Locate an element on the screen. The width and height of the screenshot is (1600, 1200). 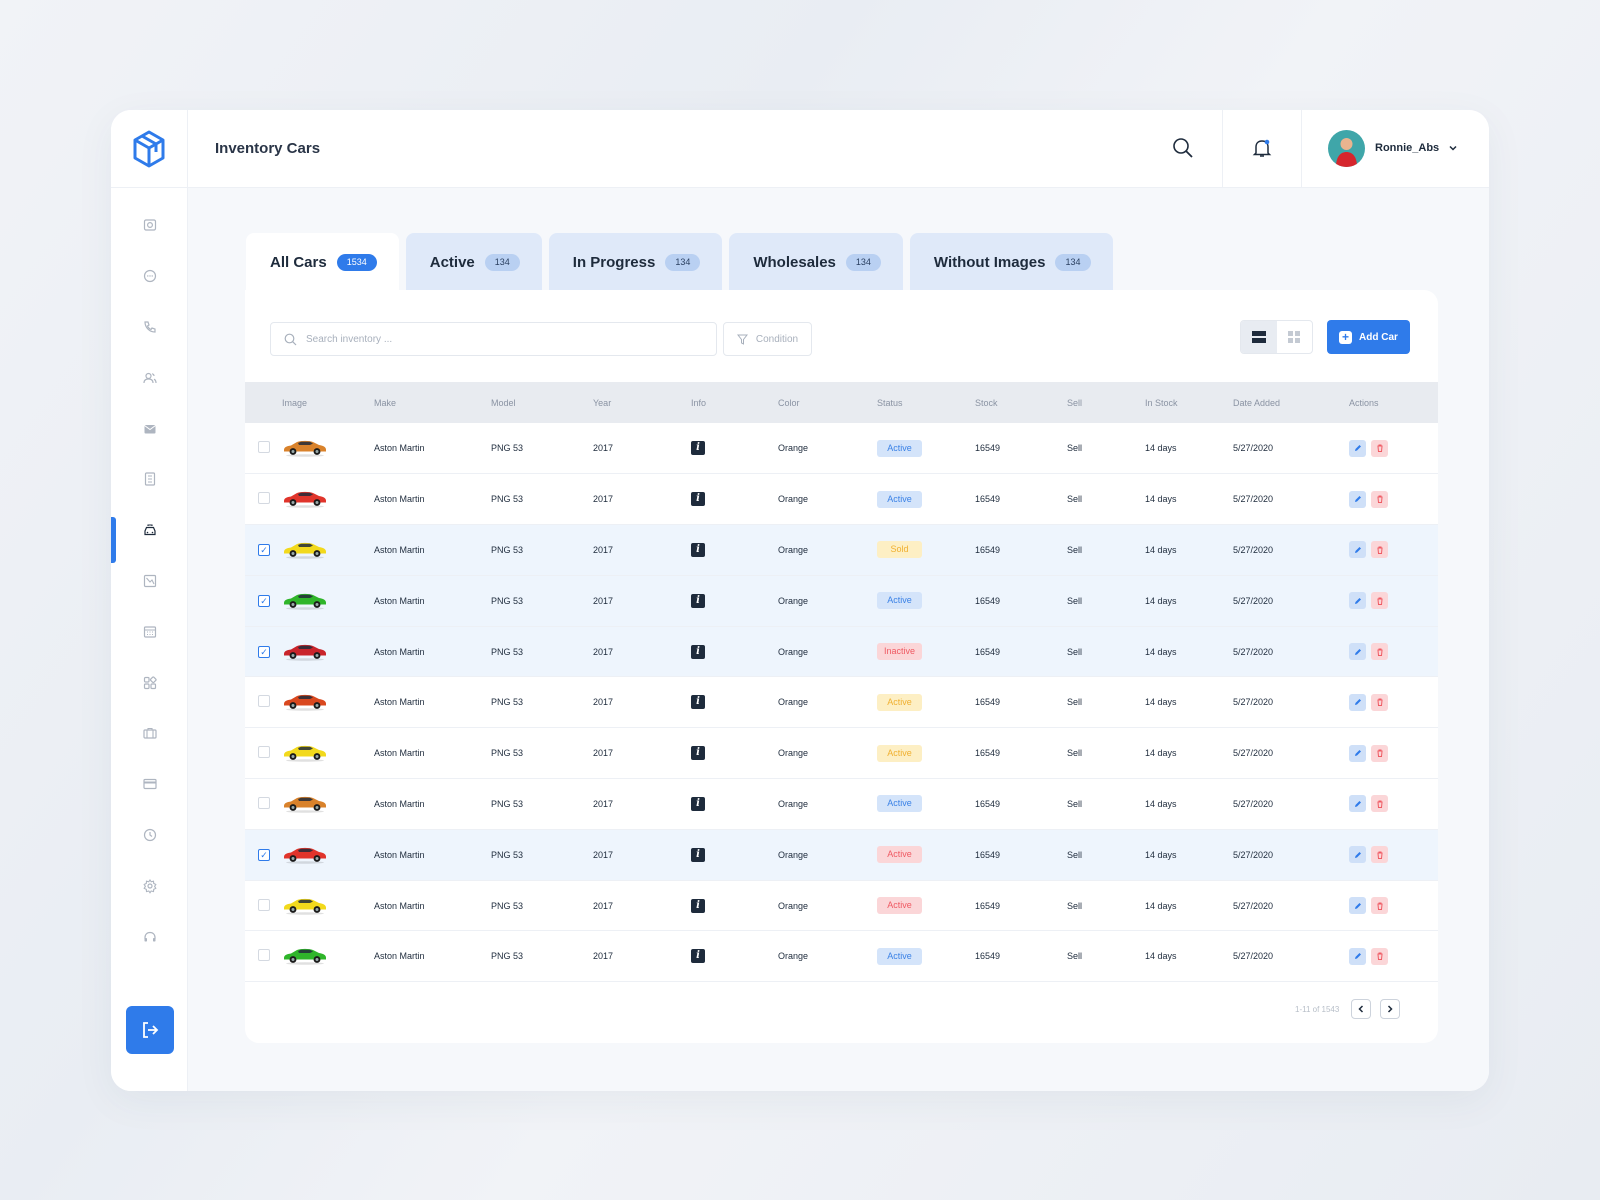
column-header-image: Image is located at coordinates (295, 402).